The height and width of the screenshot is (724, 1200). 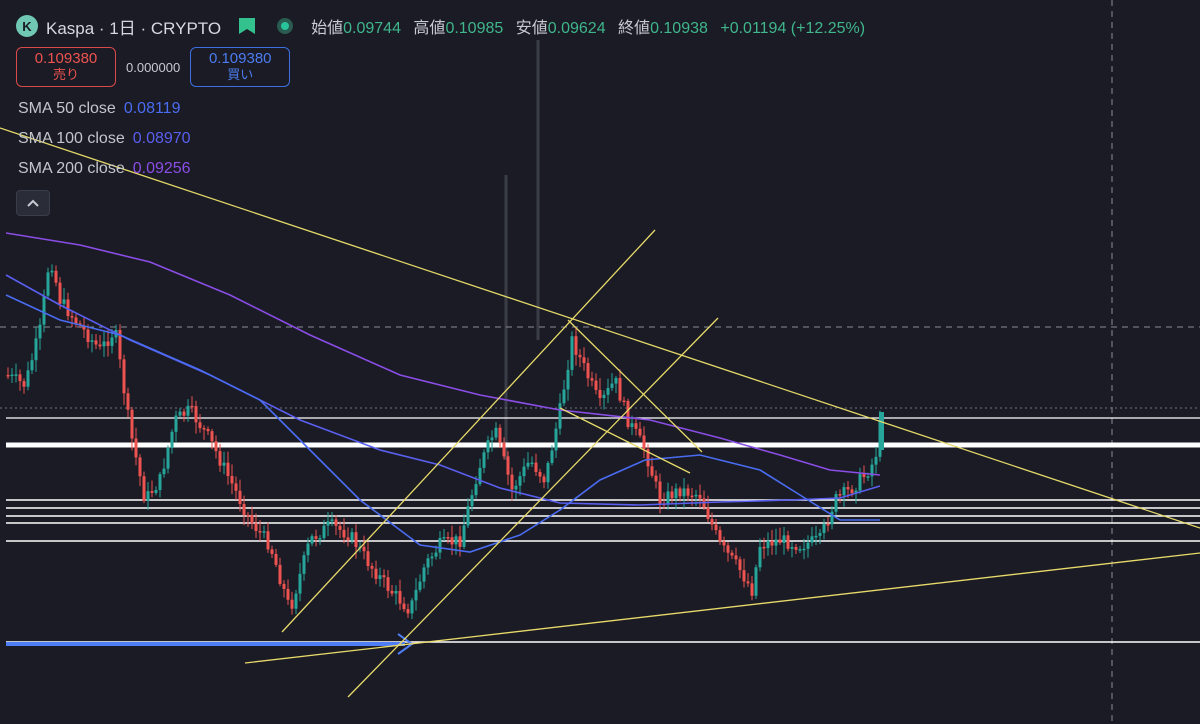 What do you see at coordinates (161, 138) in the screenshot?
I see `indicator-value: 0.08970` at bounding box center [161, 138].